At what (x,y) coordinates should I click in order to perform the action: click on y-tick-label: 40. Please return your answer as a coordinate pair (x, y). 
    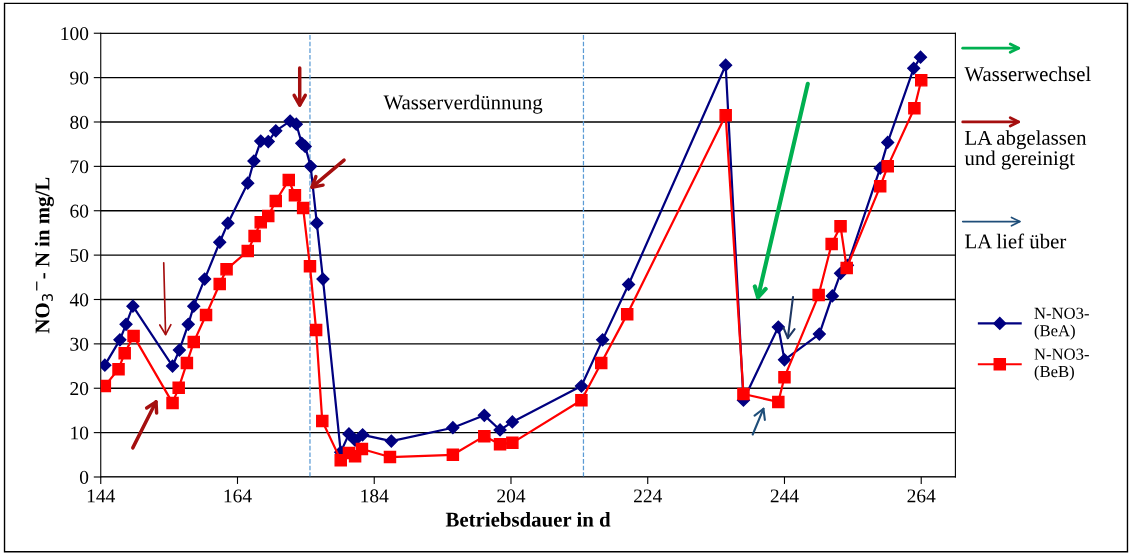
    Looking at the image, I should click on (79, 300).